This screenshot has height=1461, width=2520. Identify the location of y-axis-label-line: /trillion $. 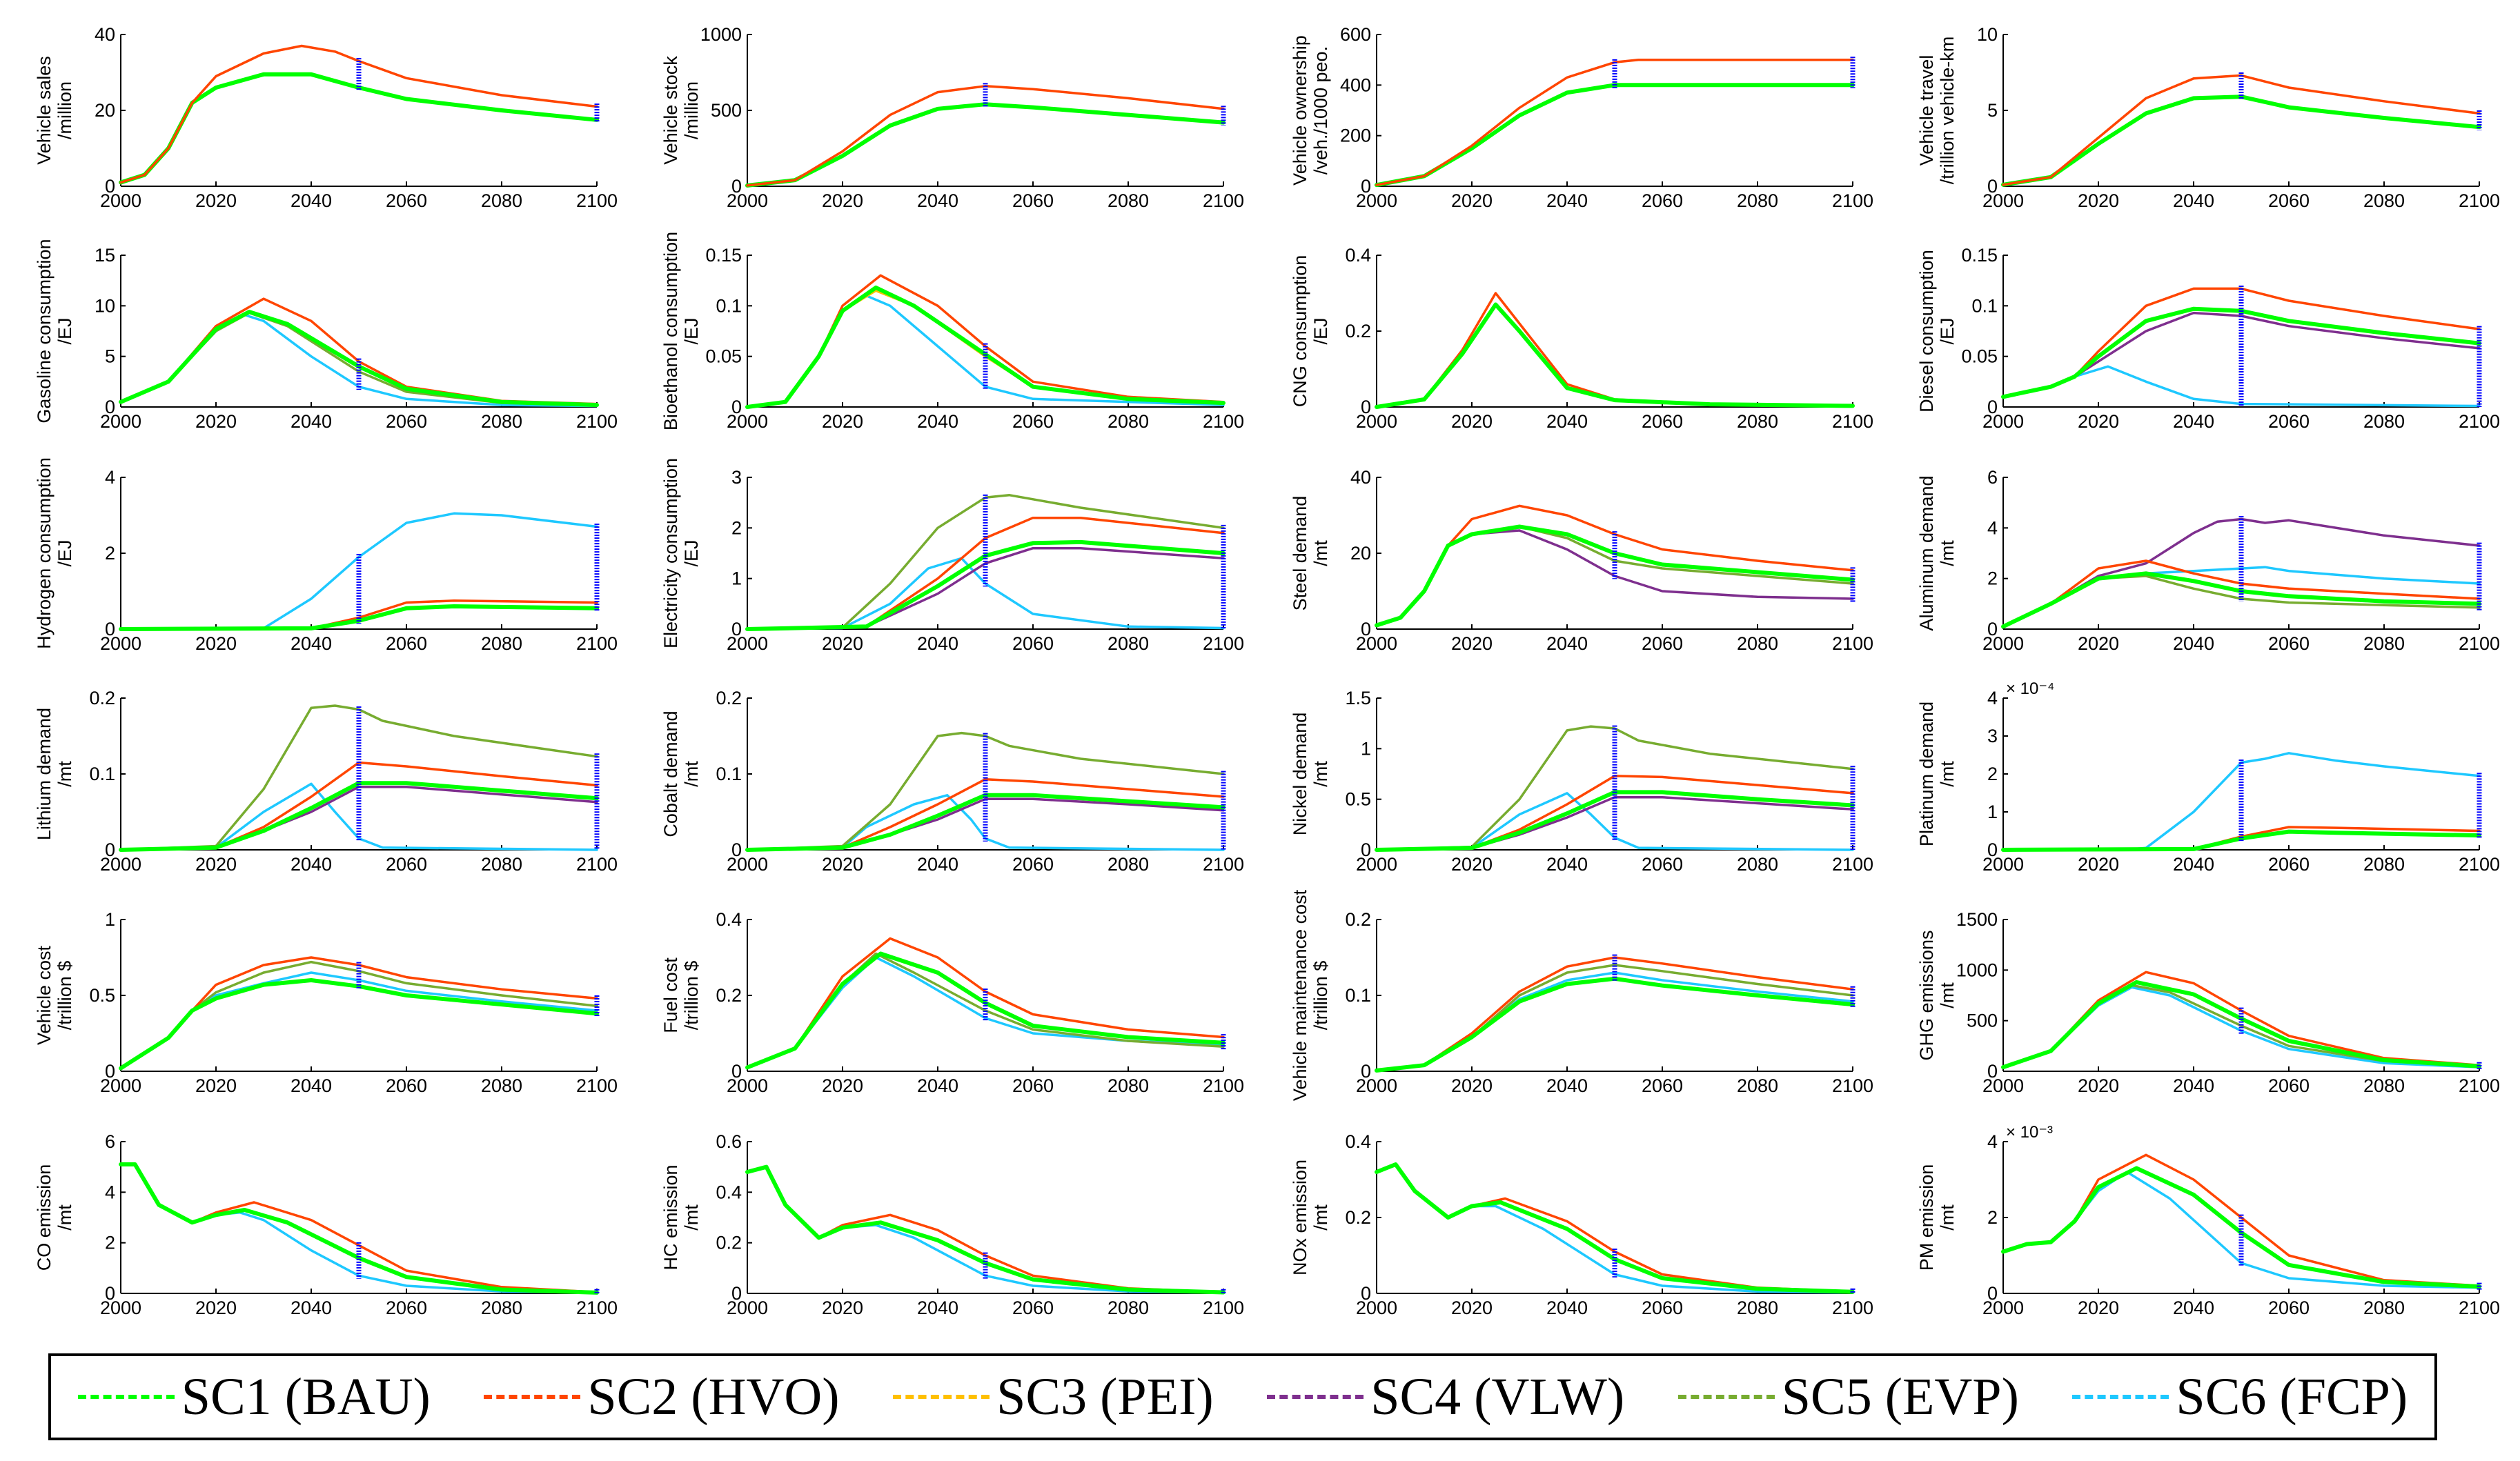
(1320, 996).